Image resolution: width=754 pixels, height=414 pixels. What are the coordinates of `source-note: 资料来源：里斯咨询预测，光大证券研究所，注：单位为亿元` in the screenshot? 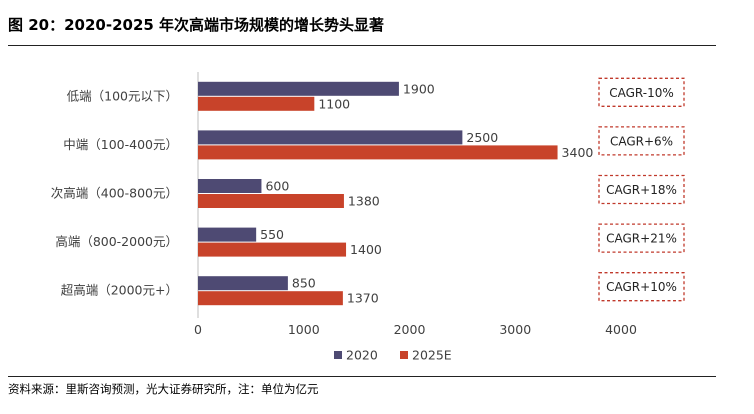 It's located at (163, 389).